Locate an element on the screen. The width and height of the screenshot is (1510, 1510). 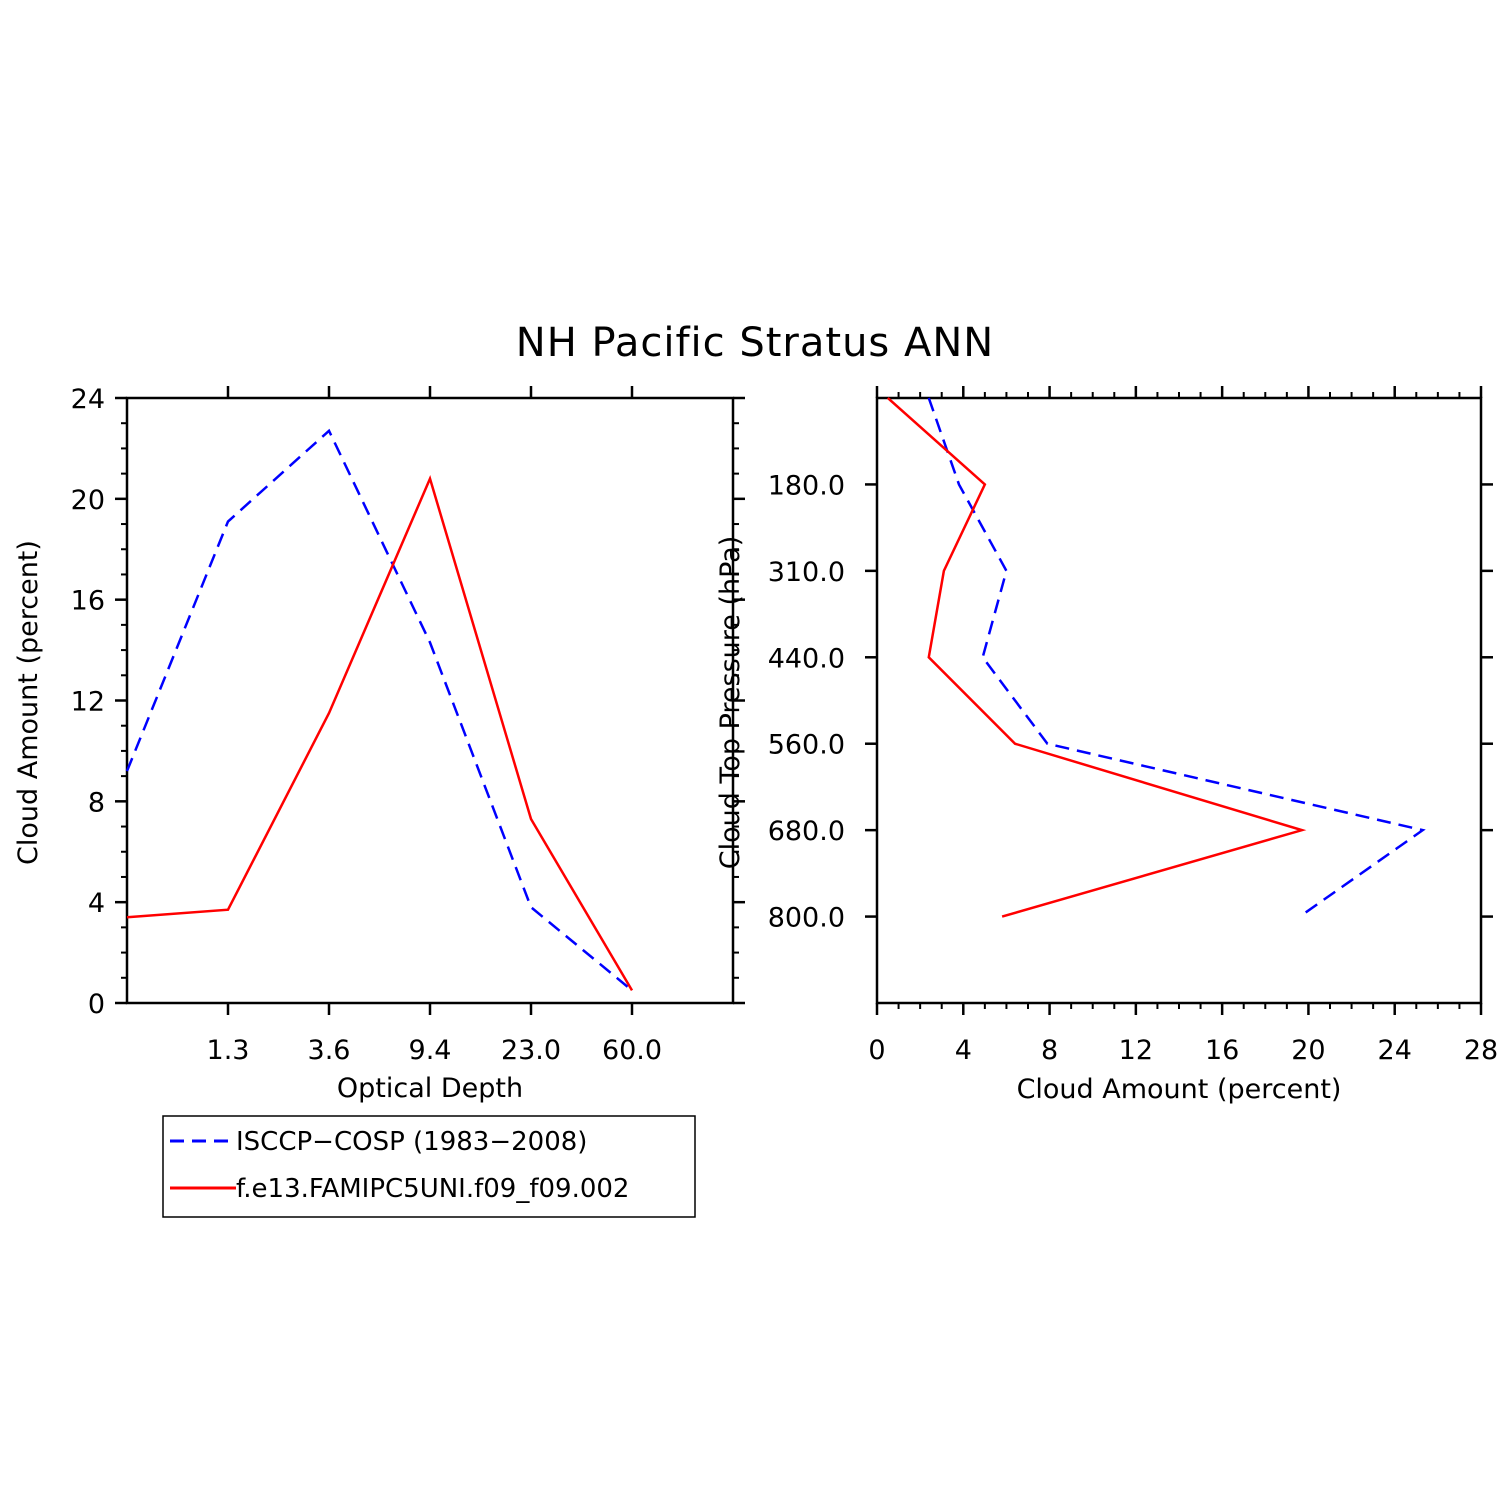
right-x-tick-label: 20 is located at coordinates (1308, 1050).